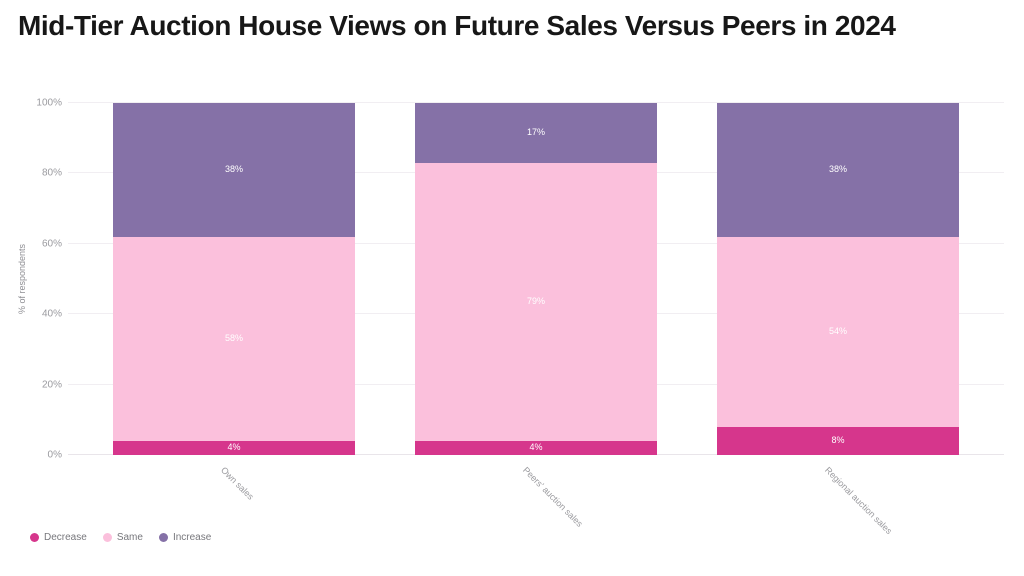 The width and height of the screenshot is (1024, 576). Describe the element at coordinates (51, 314) in the screenshot. I see `y-tick-label-40: 40%` at that location.